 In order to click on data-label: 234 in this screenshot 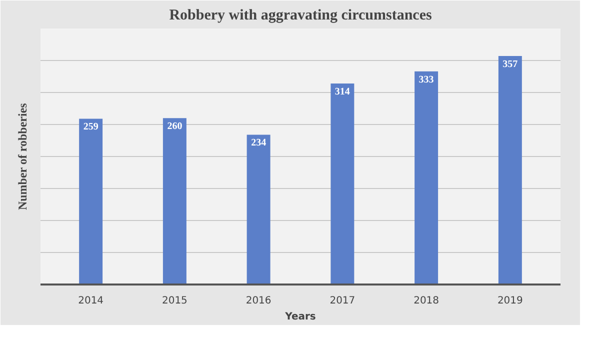, I will do `click(258, 143)`.